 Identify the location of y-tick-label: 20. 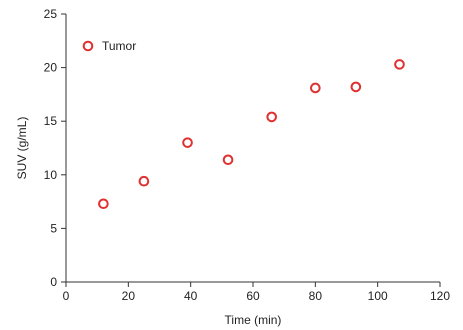
(51, 68).